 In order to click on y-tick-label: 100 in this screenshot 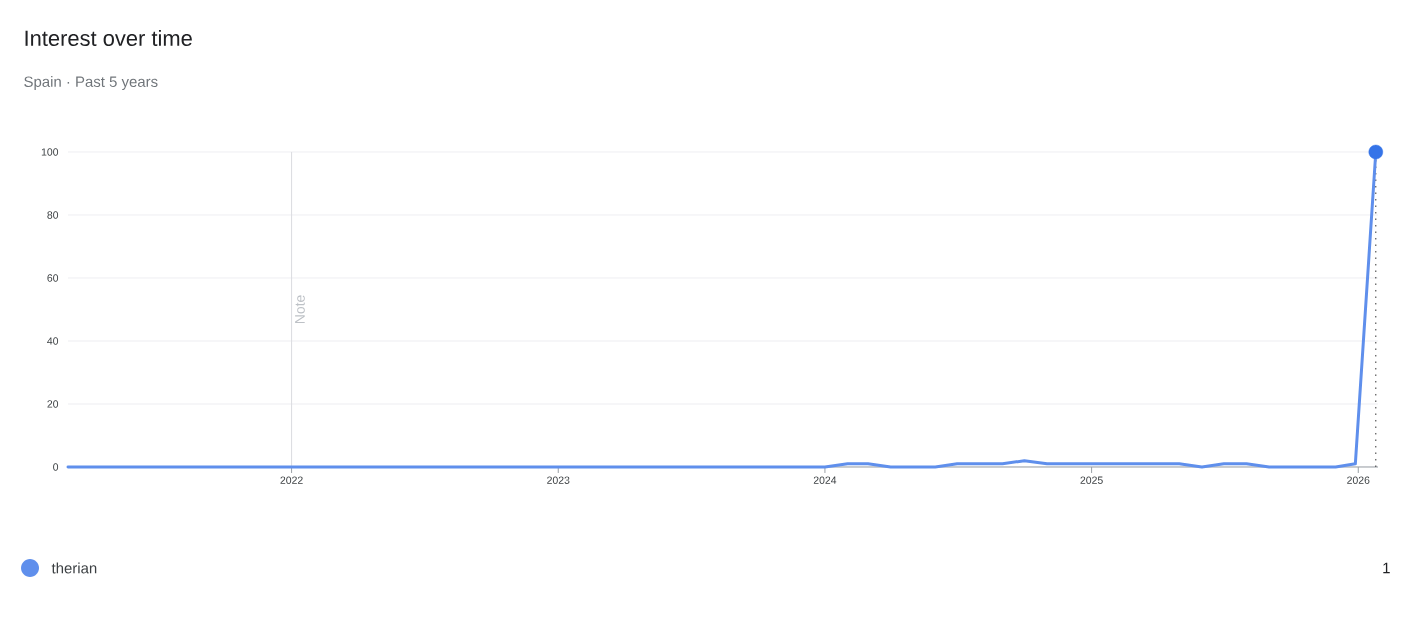, I will do `click(50, 152)`.